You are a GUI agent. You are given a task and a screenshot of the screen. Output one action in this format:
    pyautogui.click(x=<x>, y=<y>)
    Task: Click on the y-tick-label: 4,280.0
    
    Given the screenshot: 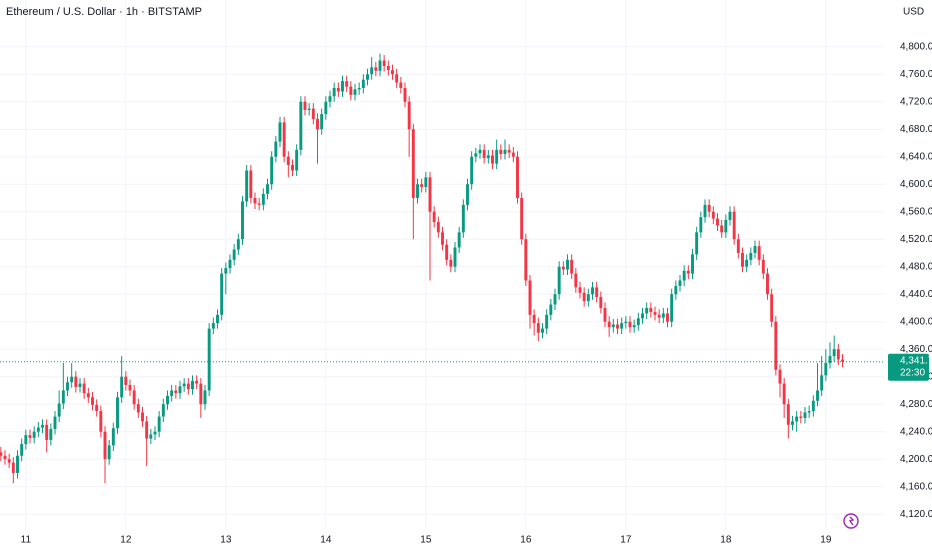 What is the action you would take?
    pyautogui.click(x=916, y=404)
    